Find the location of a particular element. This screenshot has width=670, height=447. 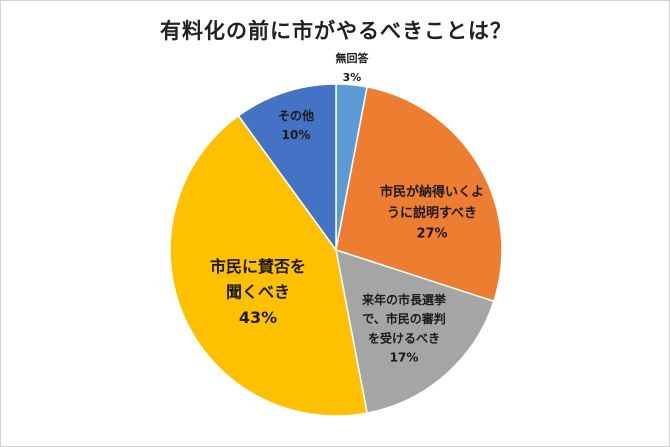

slice-label-line: を受けるべき is located at coordinates (404, 337).